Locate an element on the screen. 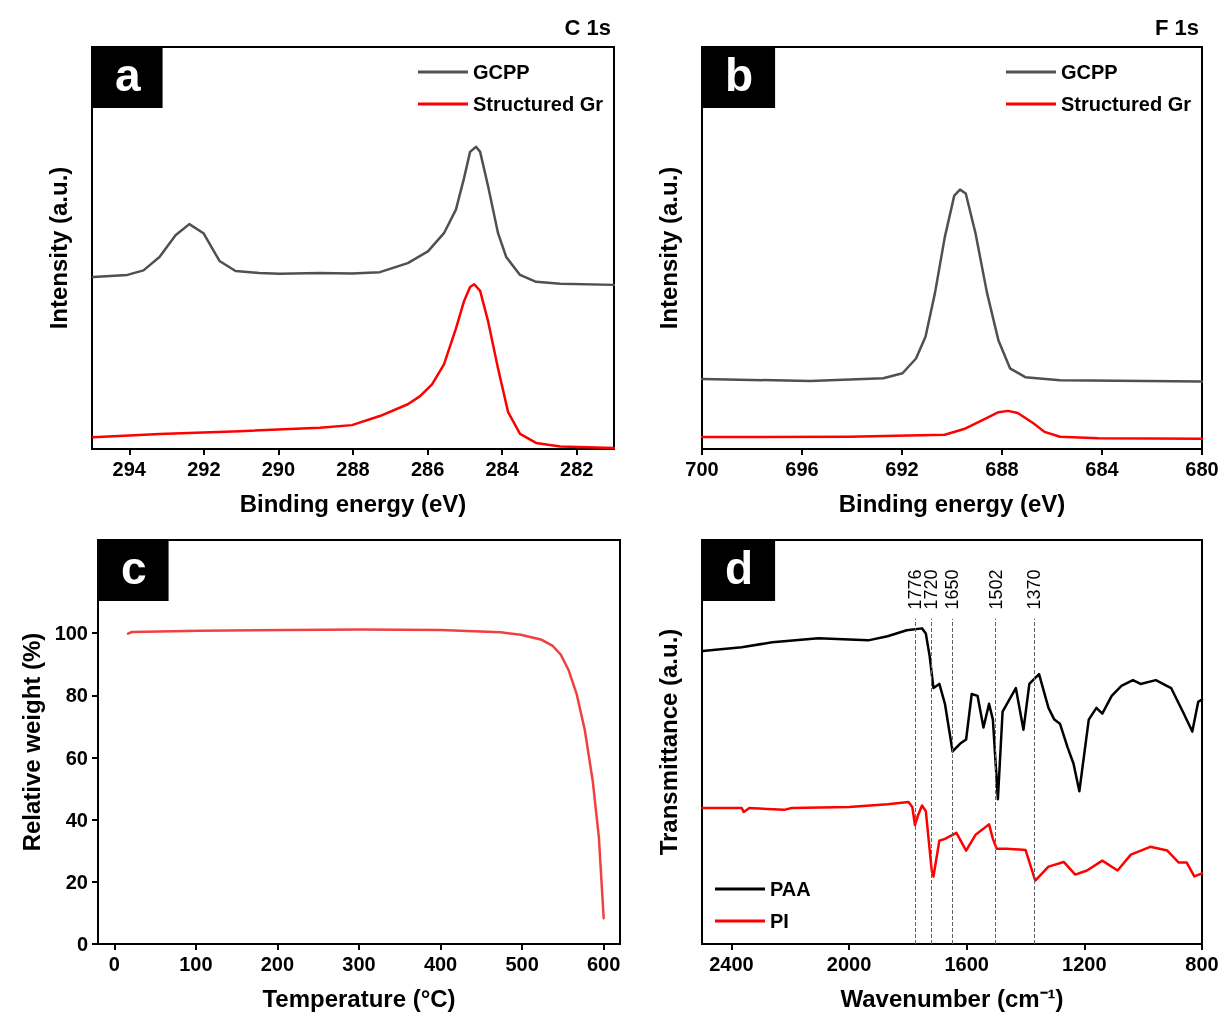  x-tick-label: 2000 is located at coordinates (849, 964).